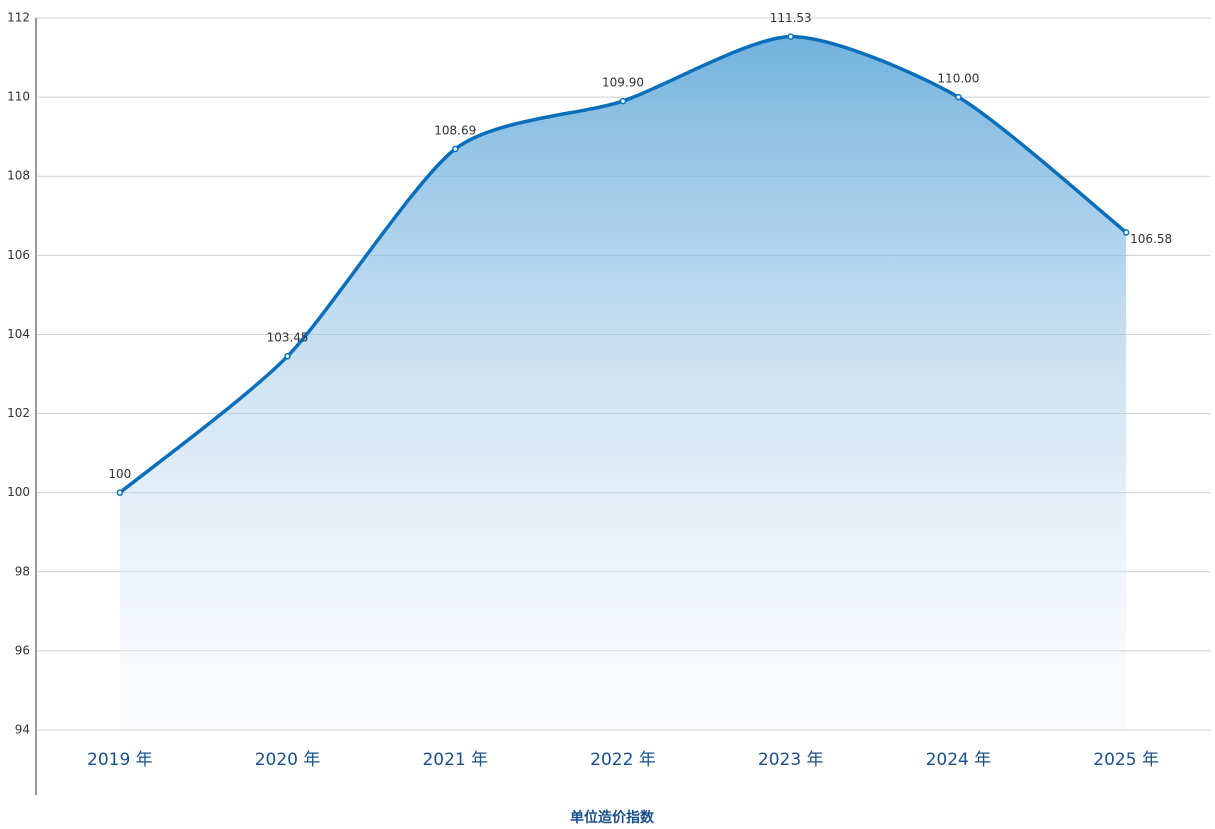 This screenshot has width=1215, height=829. Describe the element at coordinates (18, 334) in the screenshot. I see `y-tick-label: 104` at that location.